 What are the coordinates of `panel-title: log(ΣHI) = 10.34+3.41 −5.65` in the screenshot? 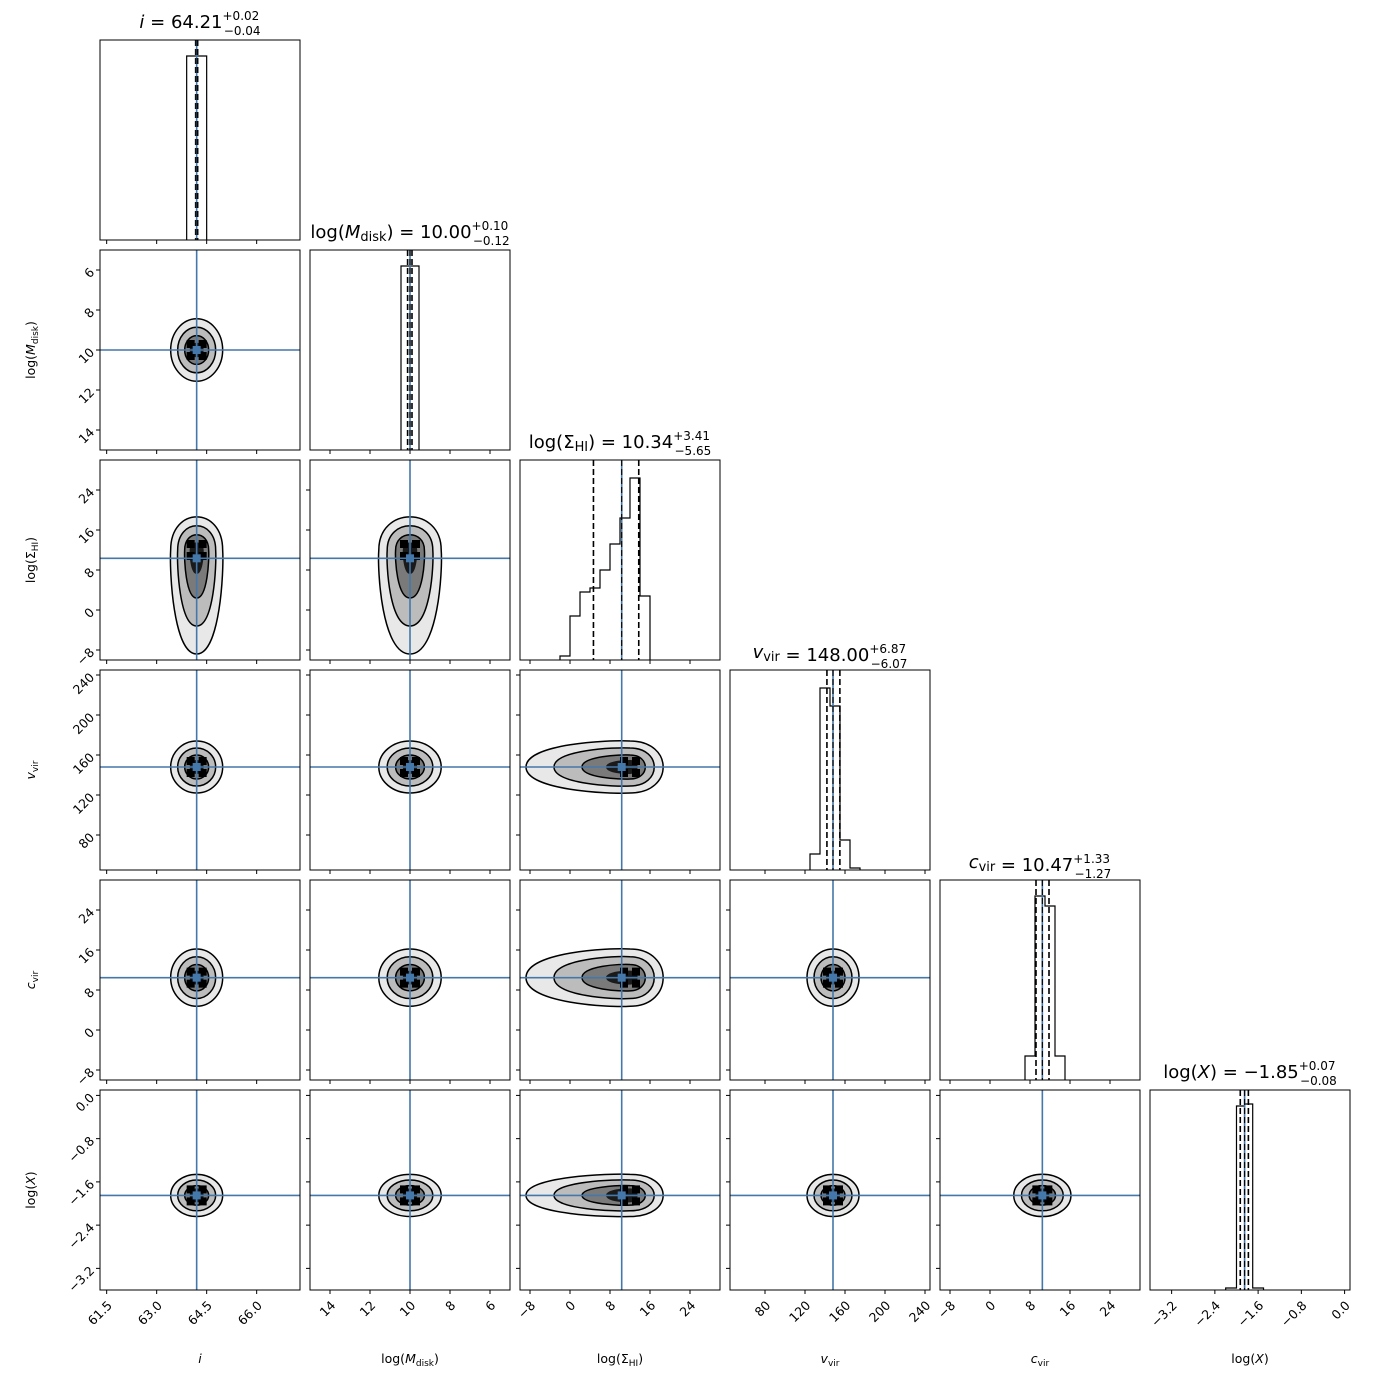 It's located at (620, 443).